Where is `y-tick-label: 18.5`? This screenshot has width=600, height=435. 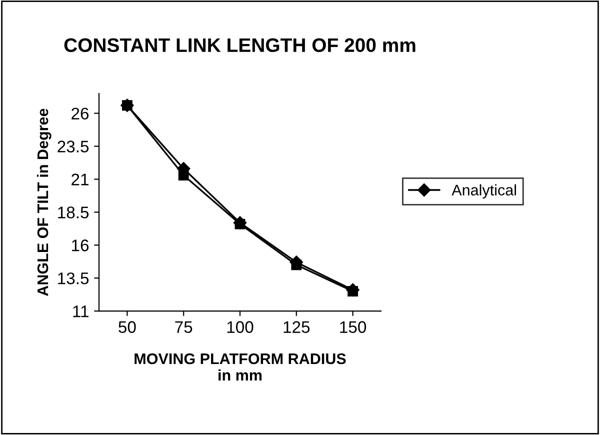
y-tick-label: 18.5 is located at coordinates (73, 212).